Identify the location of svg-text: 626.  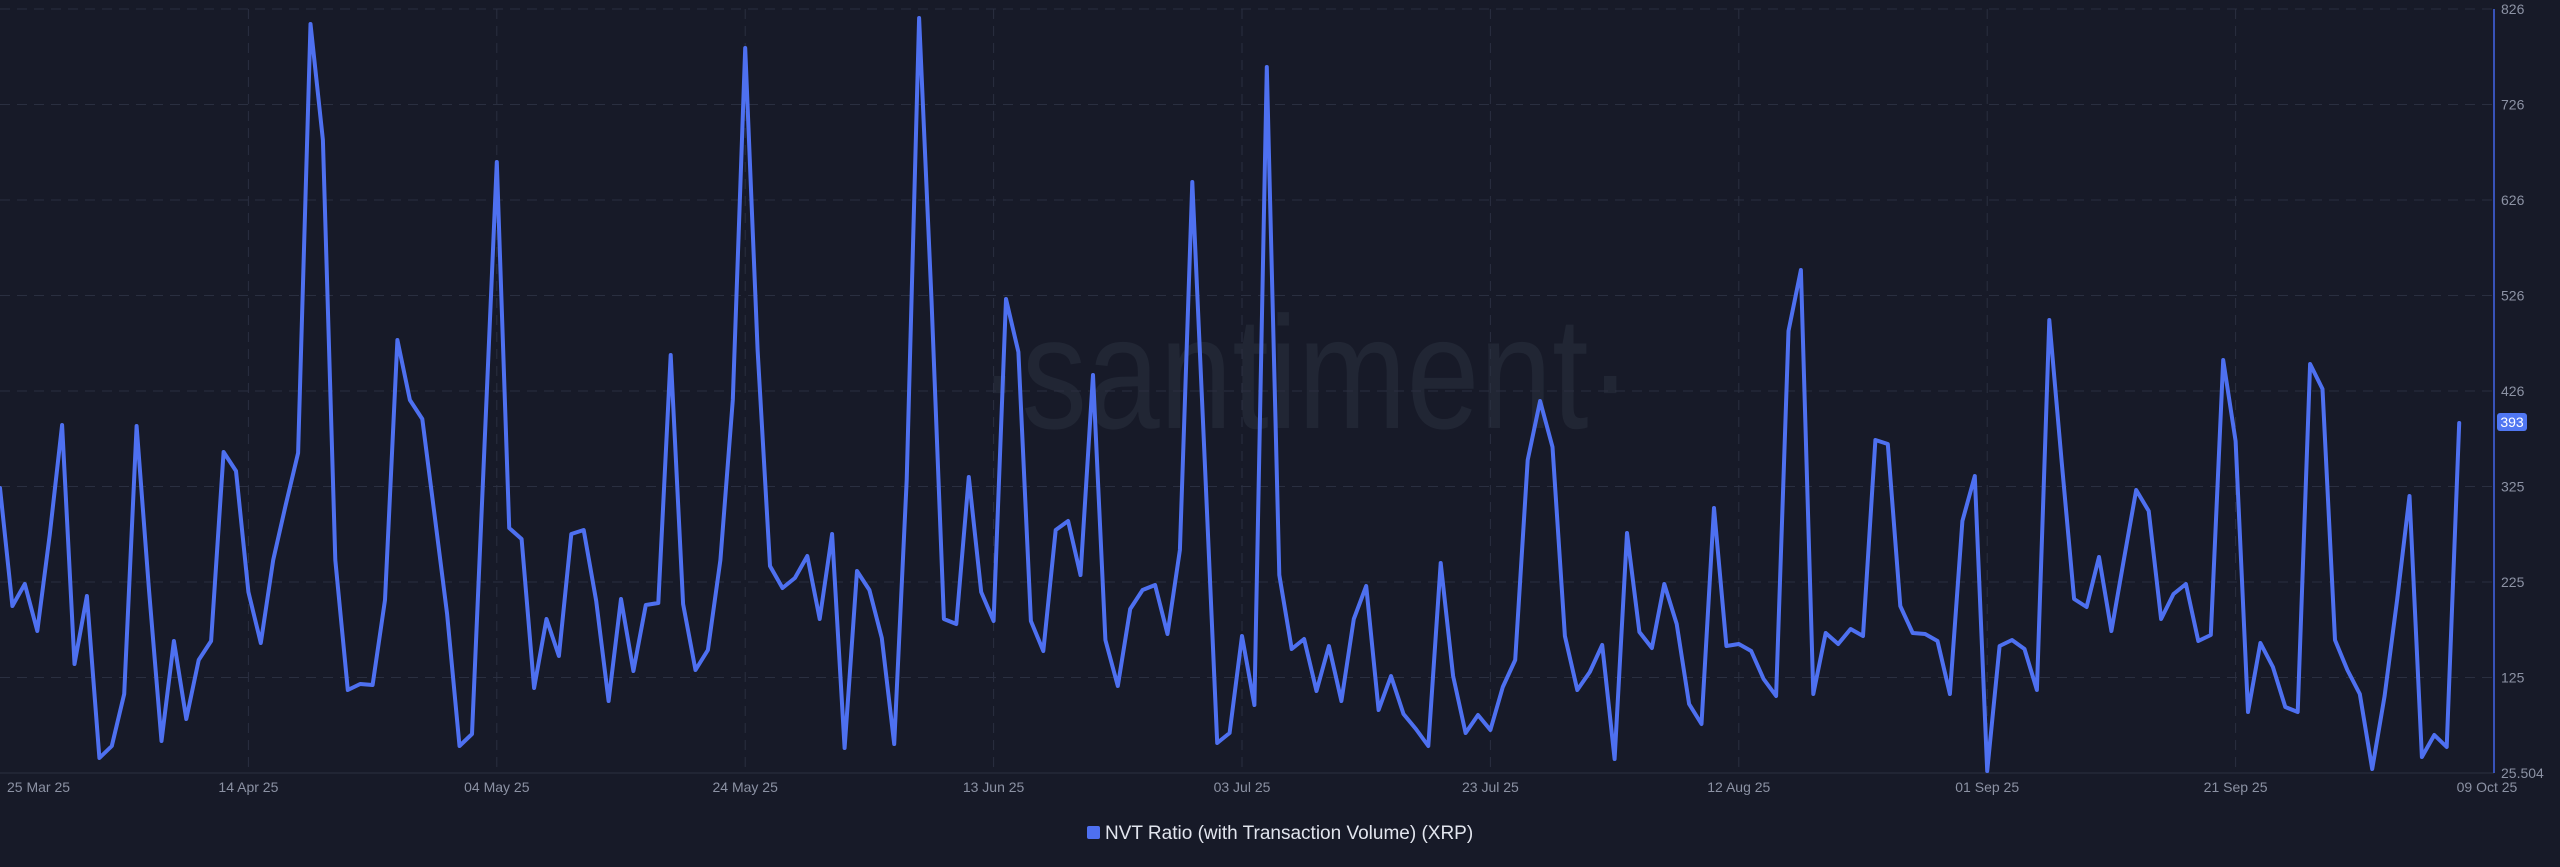
(2513, 200).